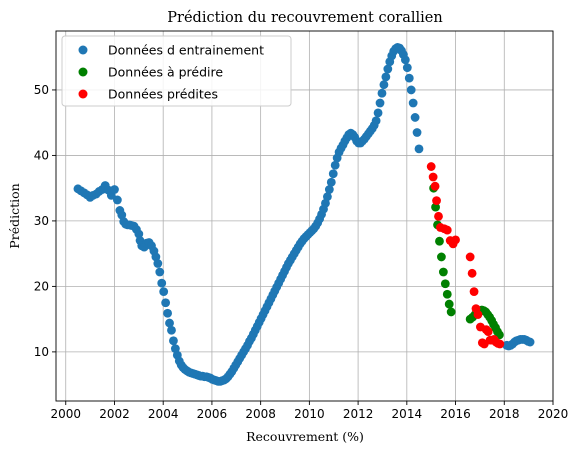  Describe the element at coordinates (114, 414) in the screenshot. I see `x-tick-label: 2002` at that location.